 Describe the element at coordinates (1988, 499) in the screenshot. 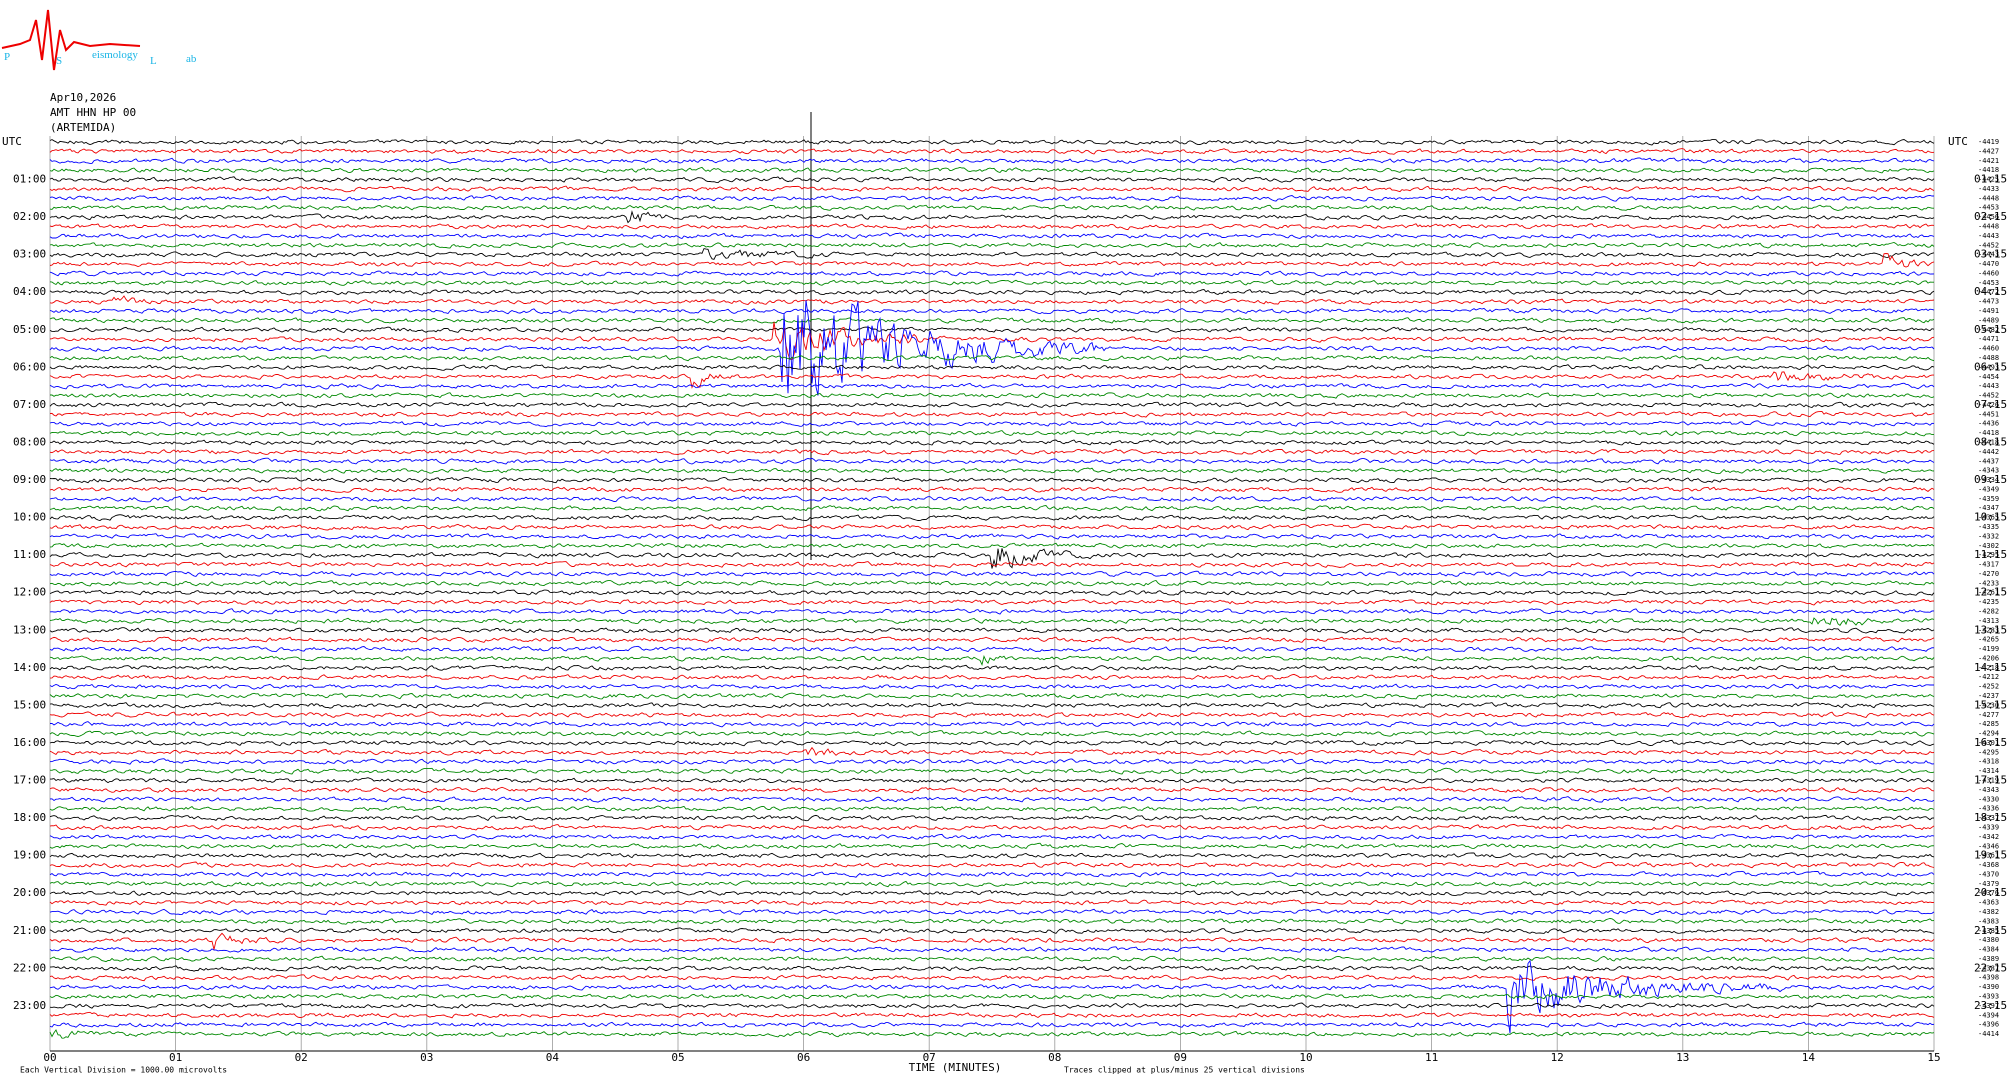

I see `trace-offset: -4359` at that location.